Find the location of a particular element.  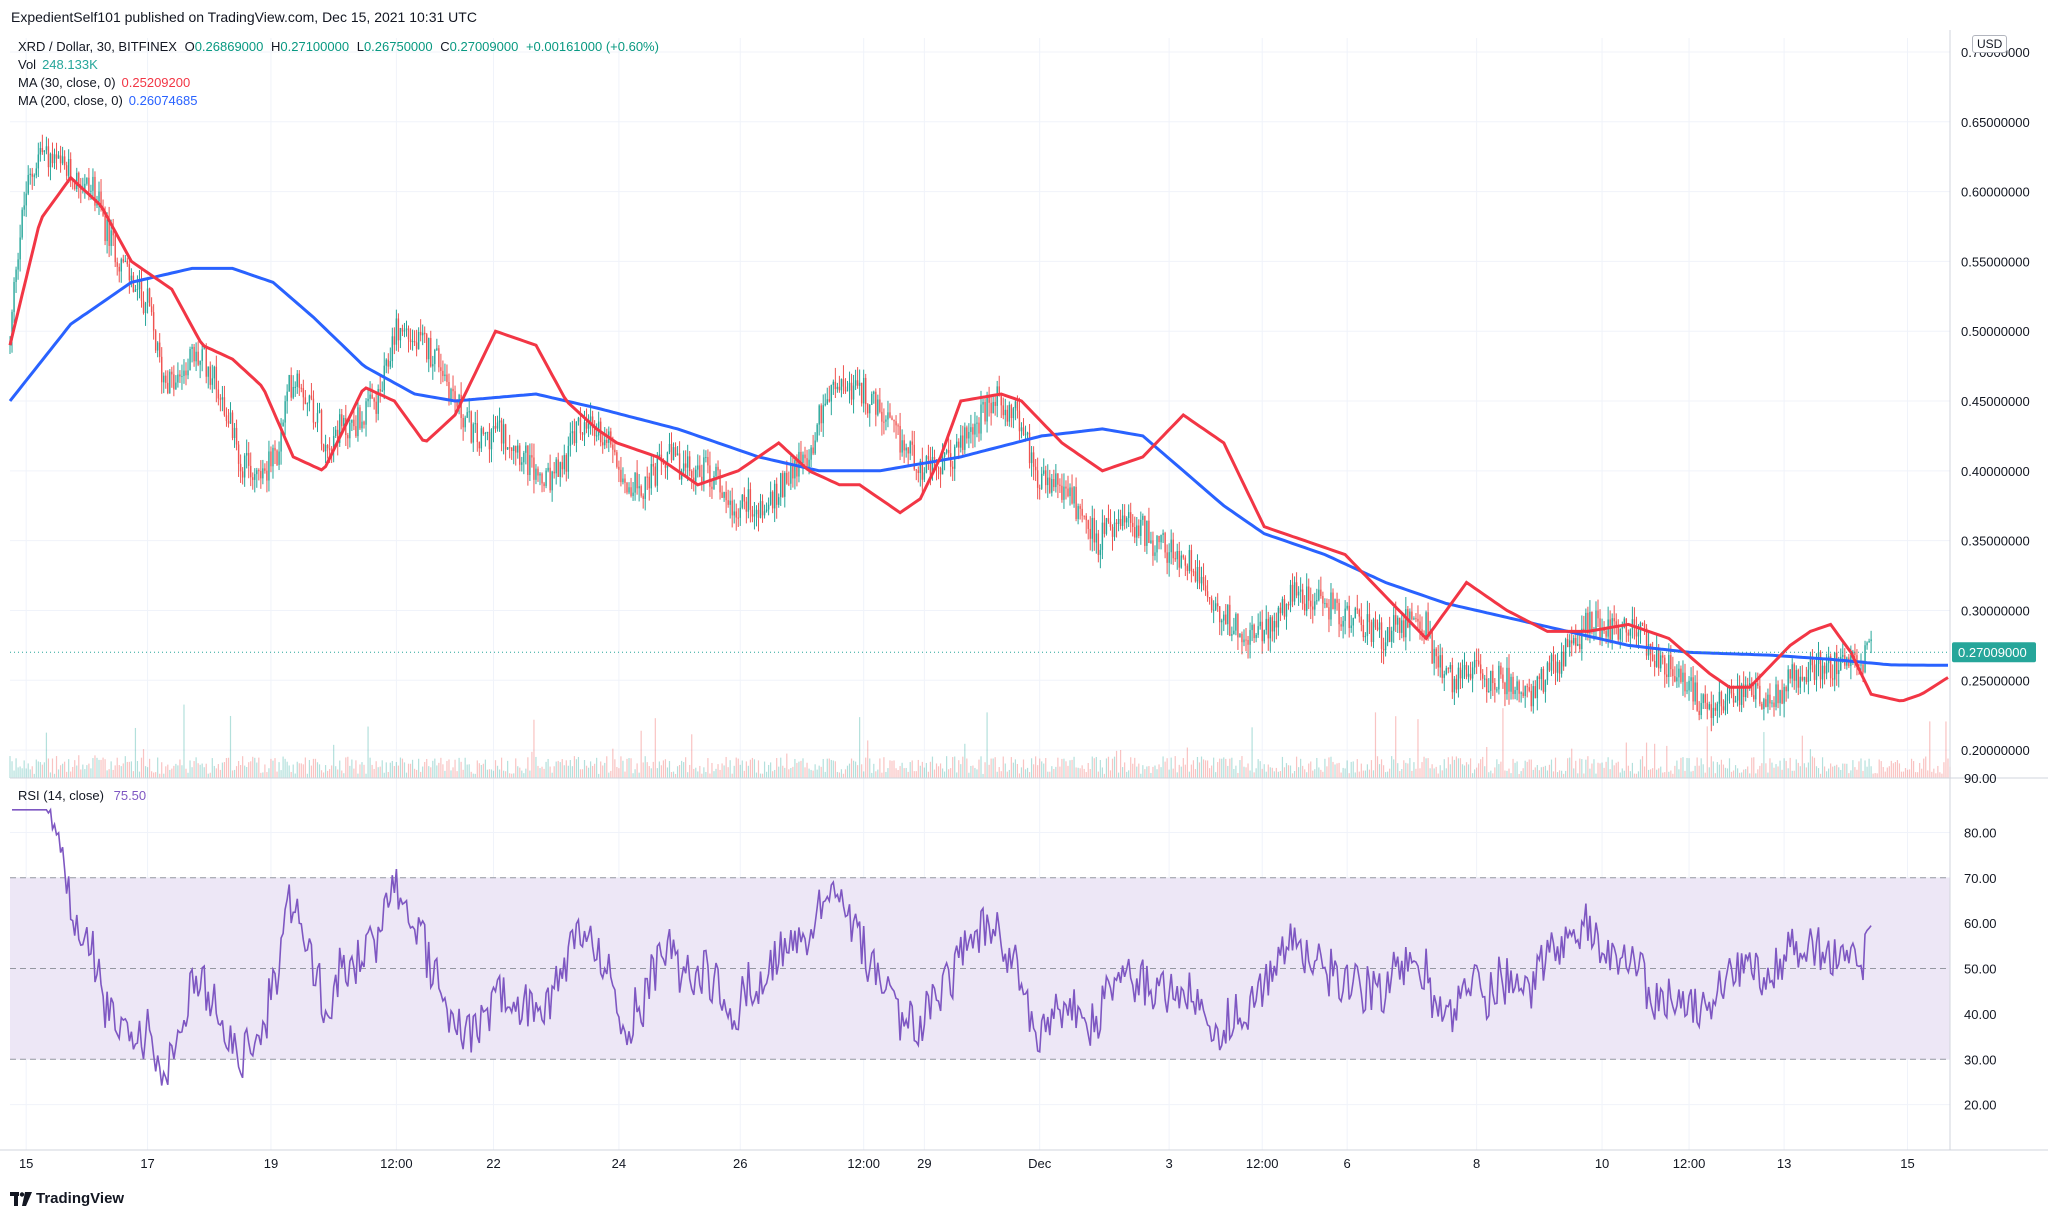

currency-badge: USD is located at coordinates (1990, 44).